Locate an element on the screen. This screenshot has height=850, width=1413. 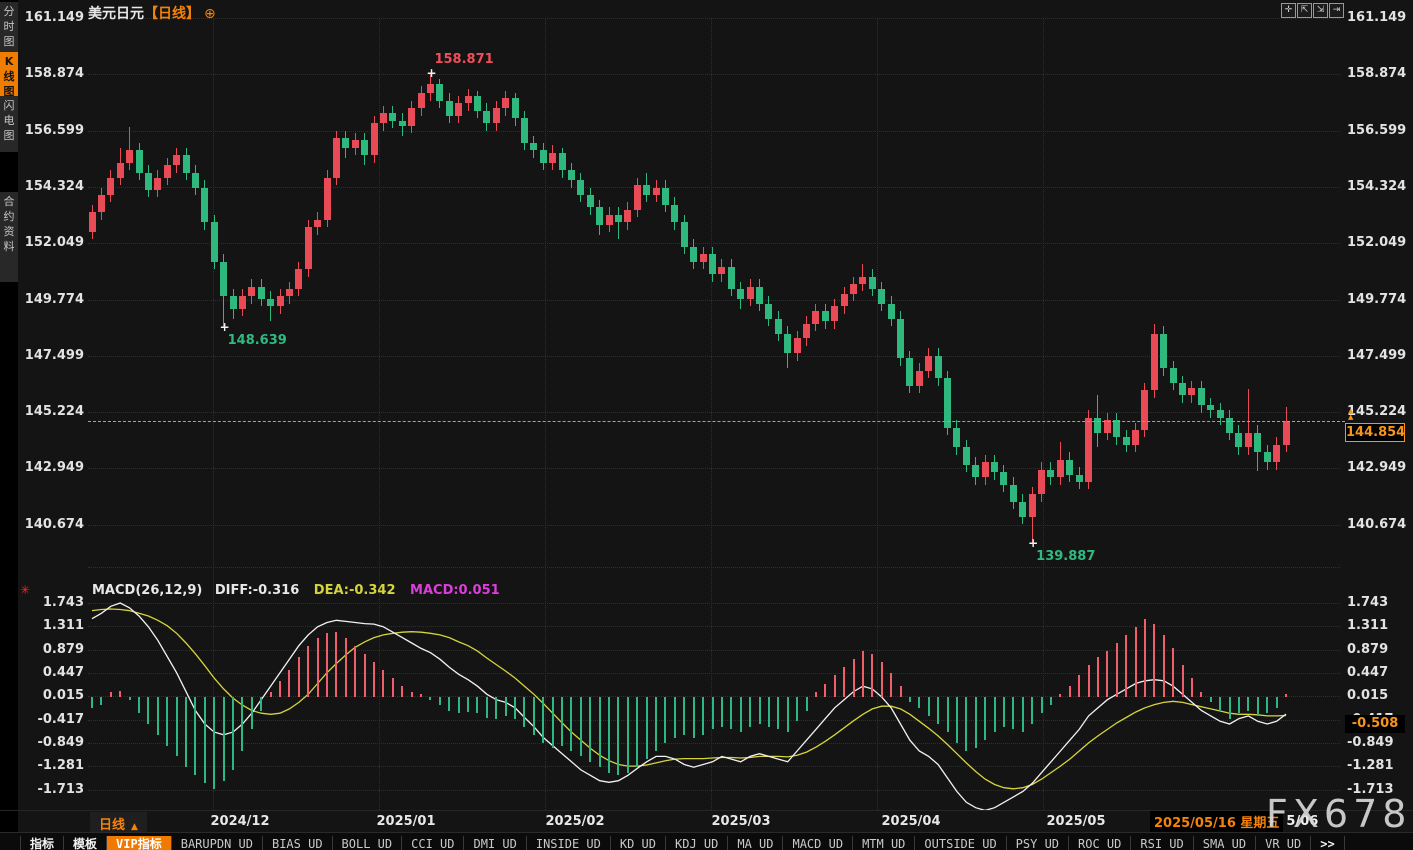
footer-tab: PSY_UD is located at coordinates (1038, 843).